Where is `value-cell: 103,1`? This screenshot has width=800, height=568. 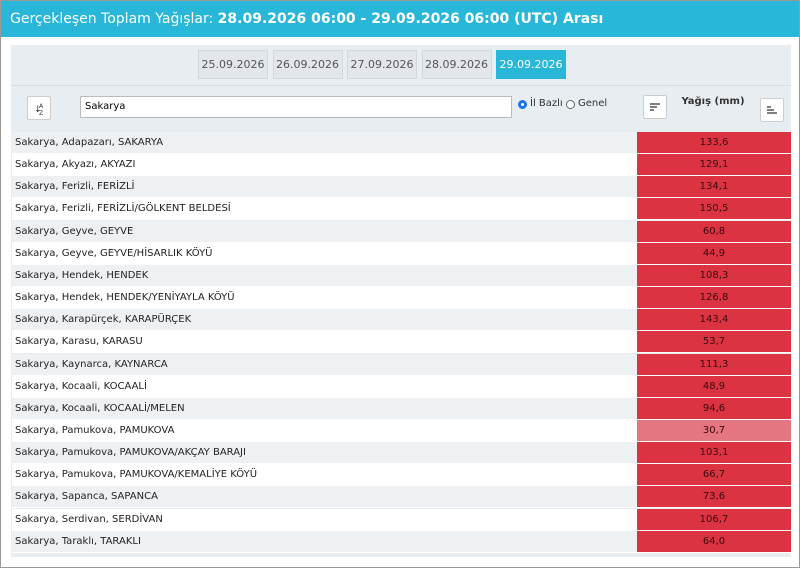
value-cell: 103,1 is located at coordinates (714, 453).